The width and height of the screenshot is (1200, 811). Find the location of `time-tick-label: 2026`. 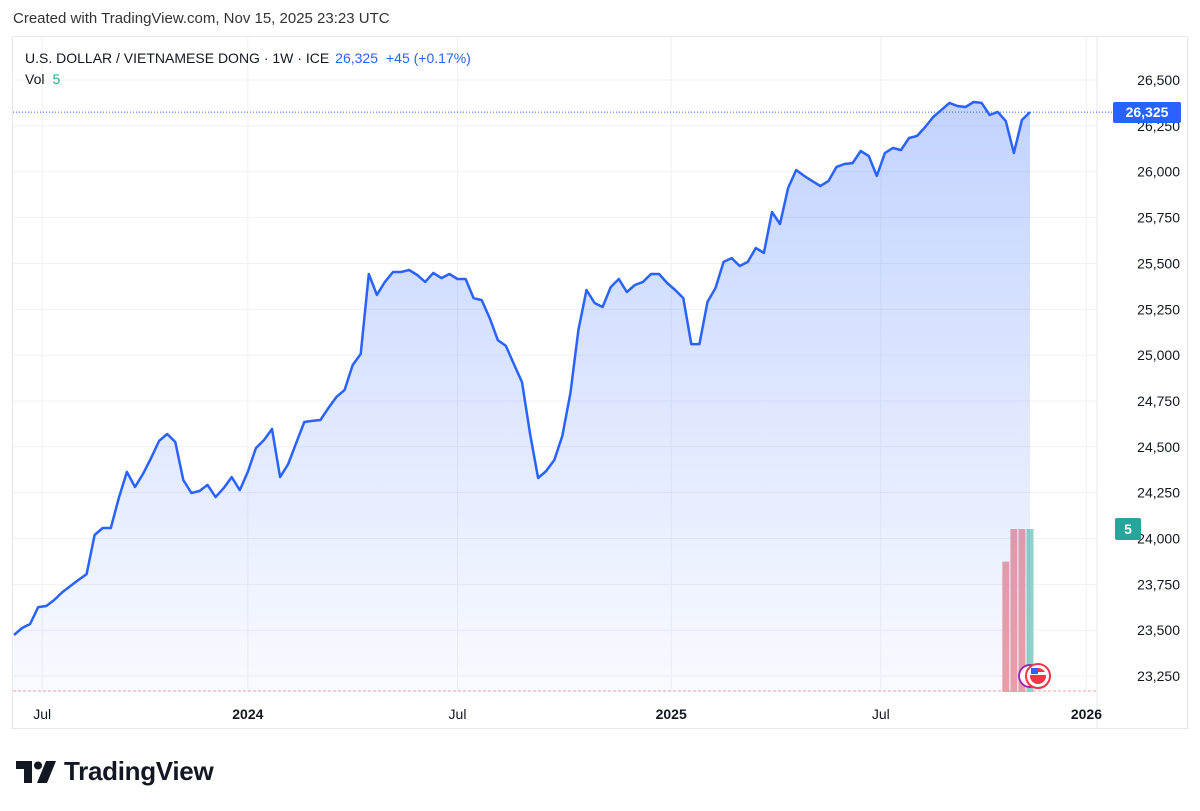

time-tick-label: 2026 is located at coordinates (1086, 714).